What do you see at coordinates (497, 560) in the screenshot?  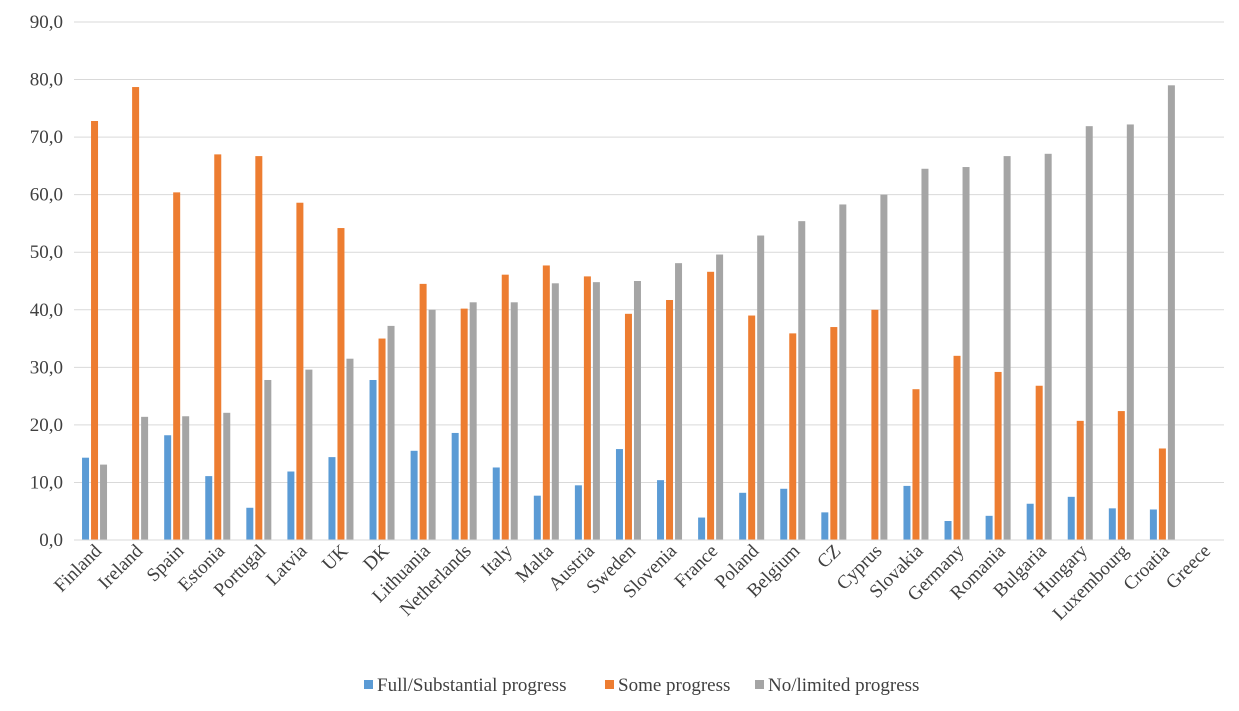 I see `x-tick-label: Italy` at bounding box center [497, 560].